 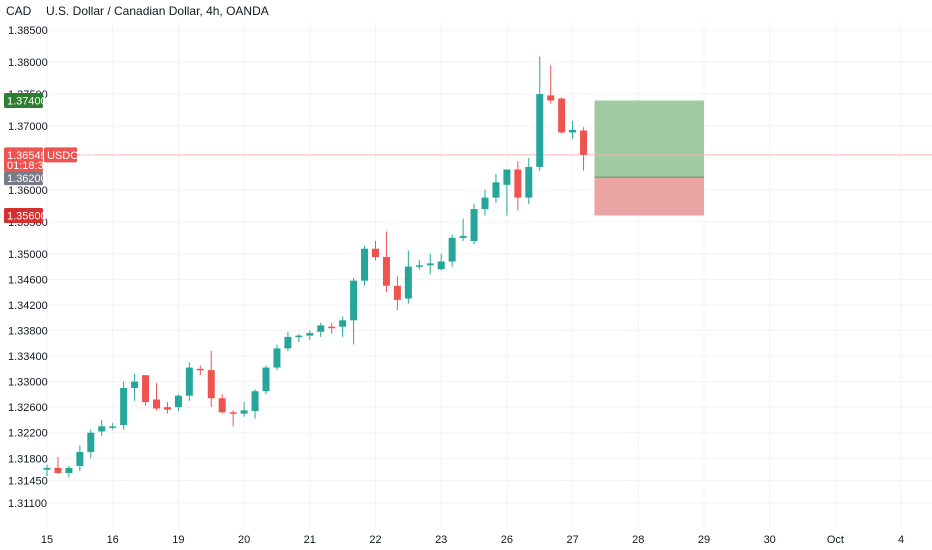 I want to click on x-tick-label: 4, so click(x=901, y=540).